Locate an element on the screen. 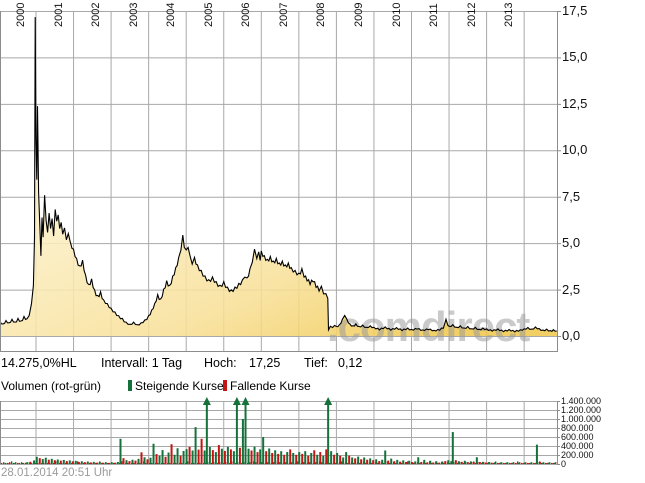  clipped-volume-arrow-icon is located at coordinates (328, 401).